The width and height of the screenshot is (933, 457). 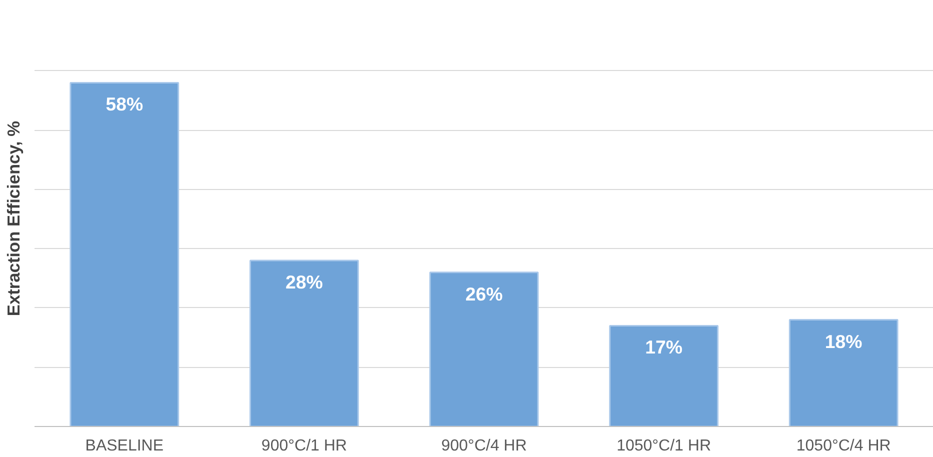 I want to click on data-label: 28%, so click(x=305, y=282).